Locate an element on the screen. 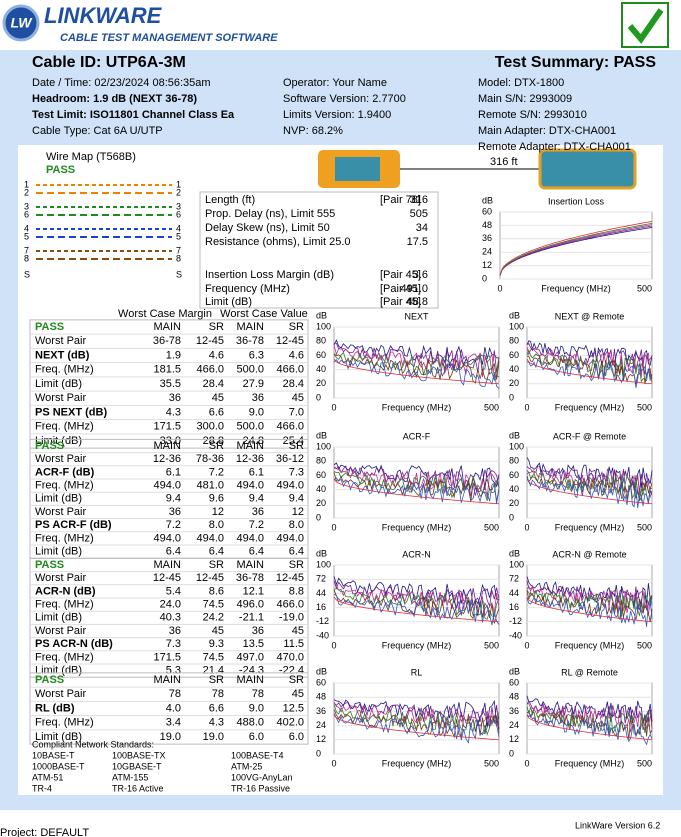 Image resolution: width=681 pixels, height=837 pixels. table-cell: 7.2 is located at coordinates (173, 525).